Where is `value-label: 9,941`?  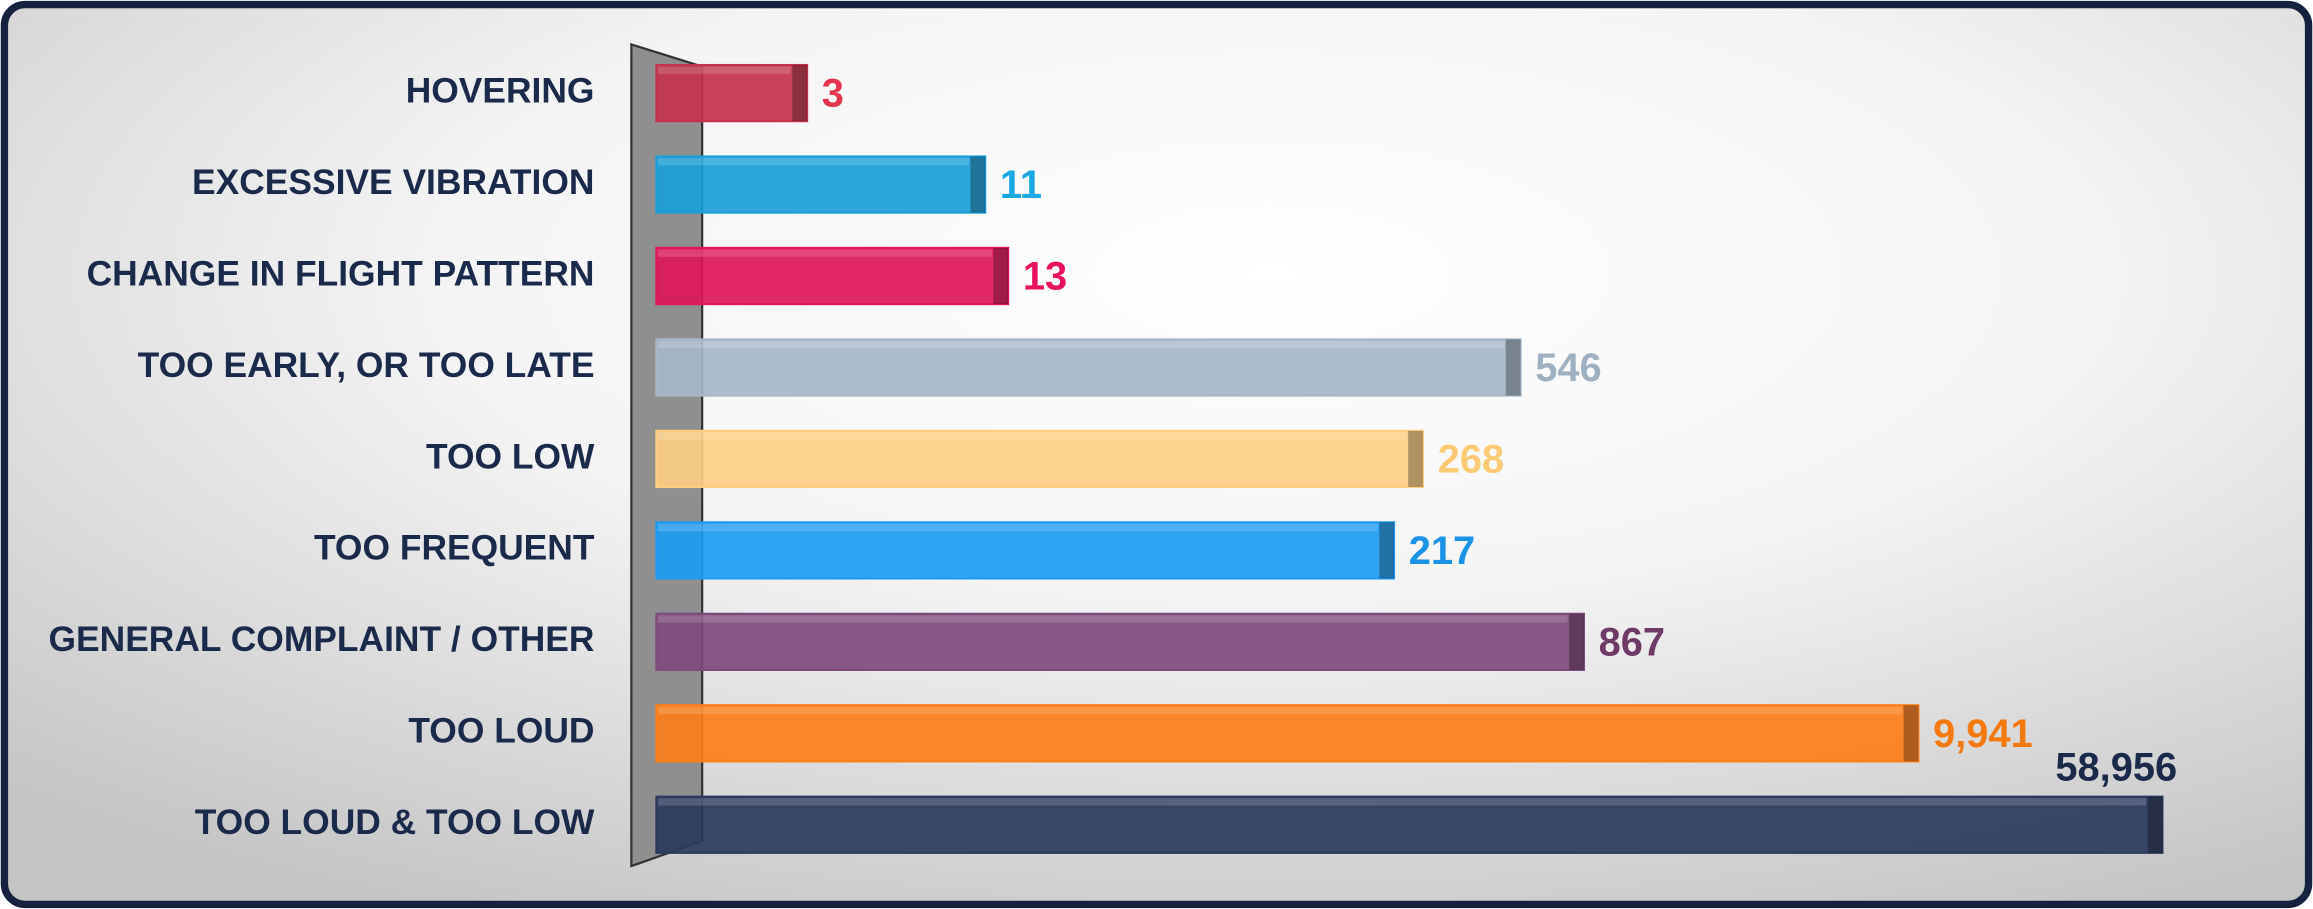
value-label: 9,941 is located at coordinates (1983, 734).